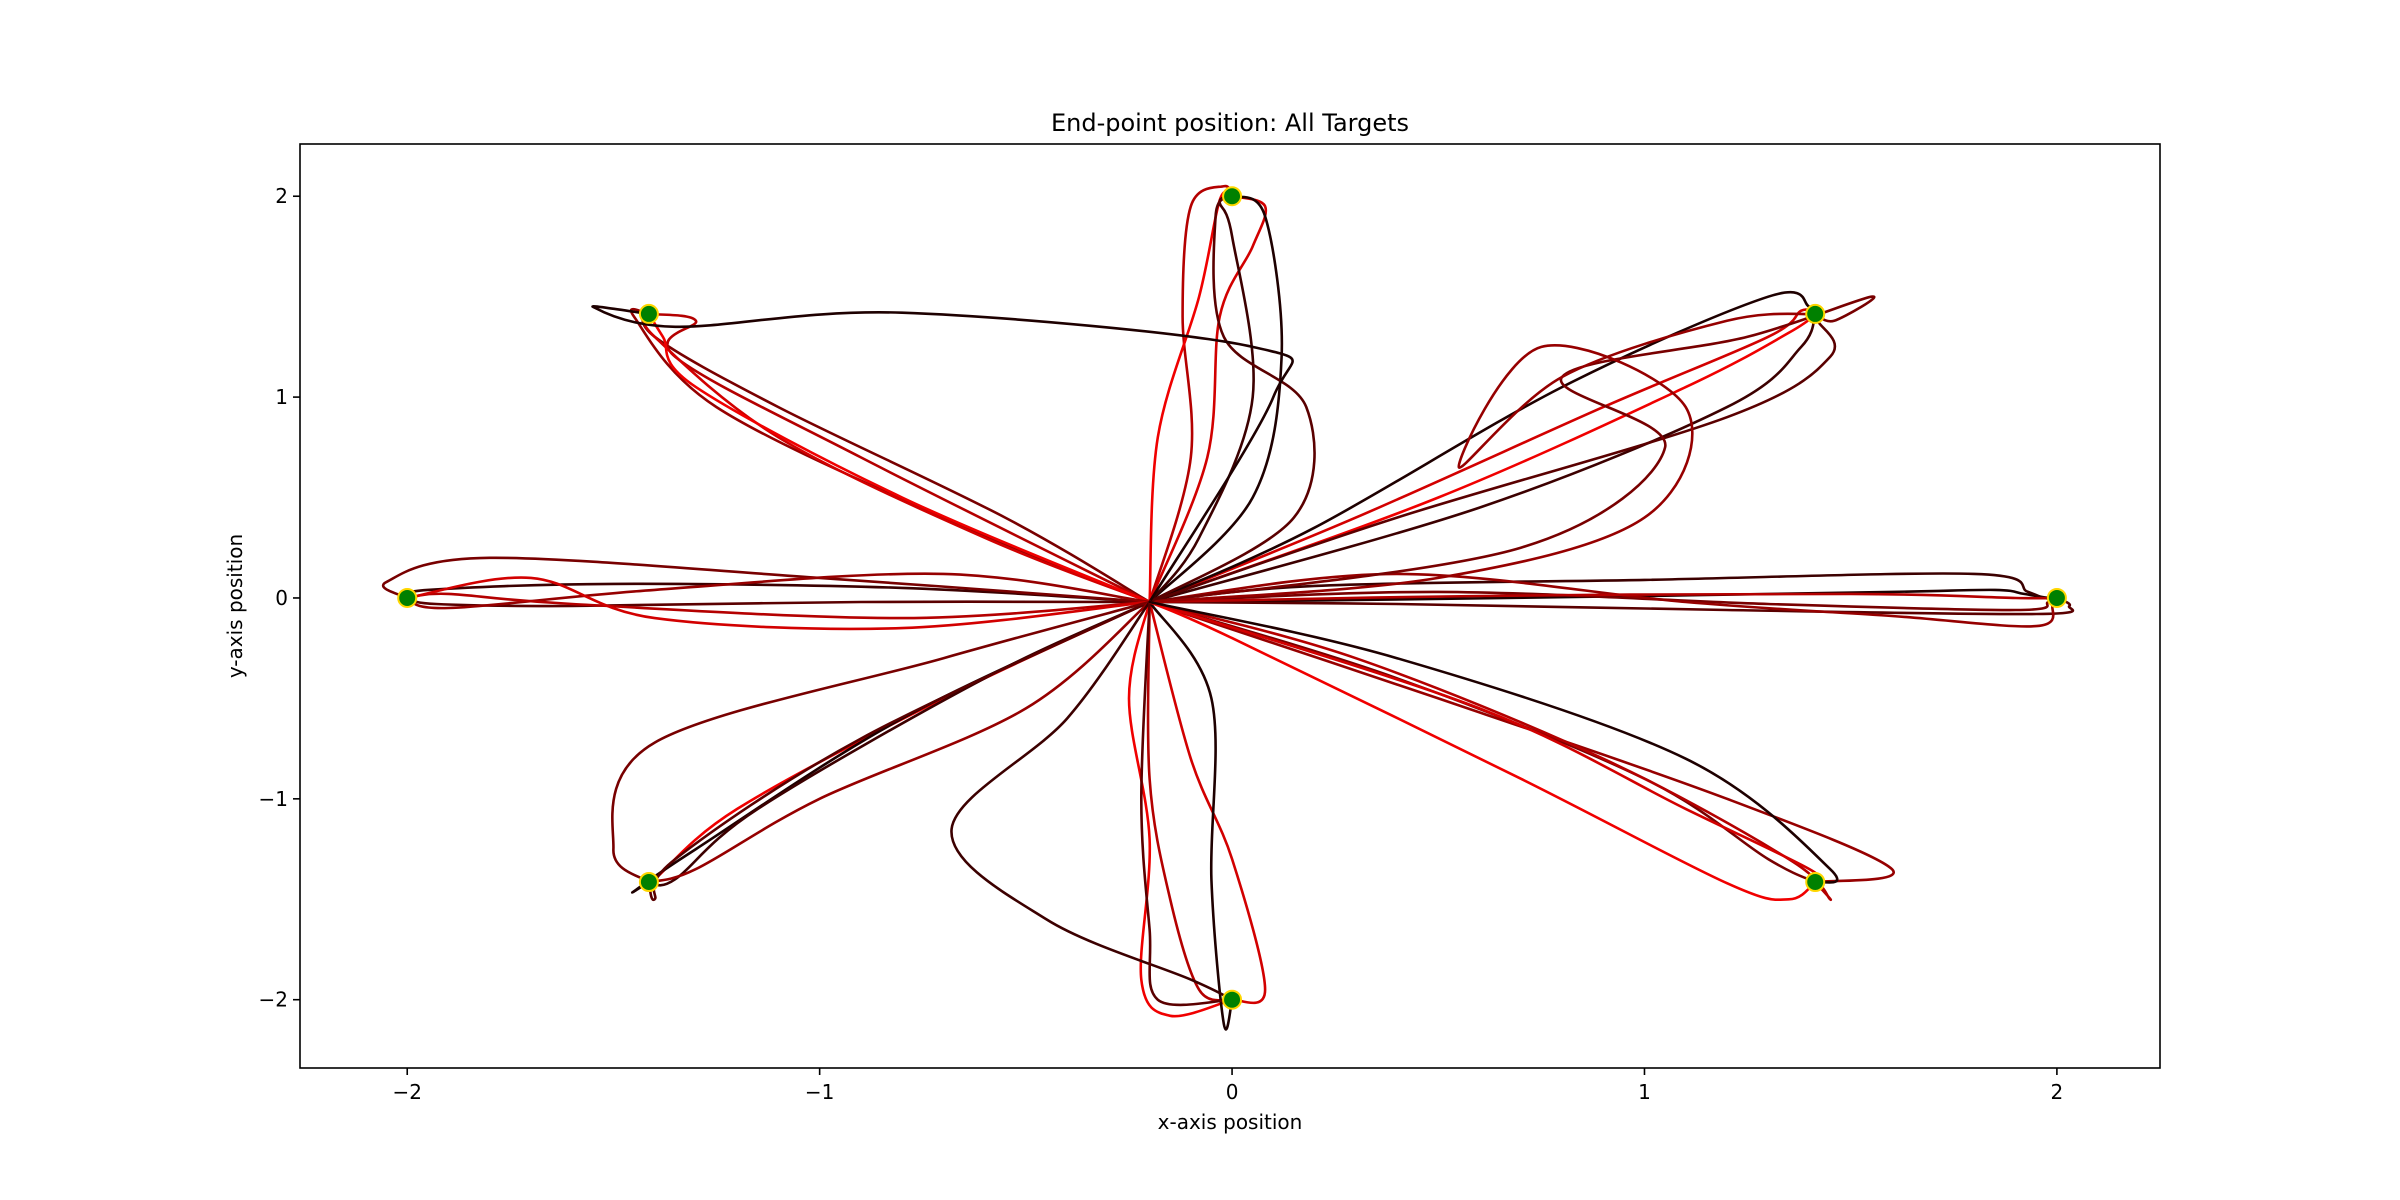 This screenshot has width=2400, height=1200. Describe the element at coordinates (1644, 1092) in the screenshot. I see `x-tick-label: 1` at that location.